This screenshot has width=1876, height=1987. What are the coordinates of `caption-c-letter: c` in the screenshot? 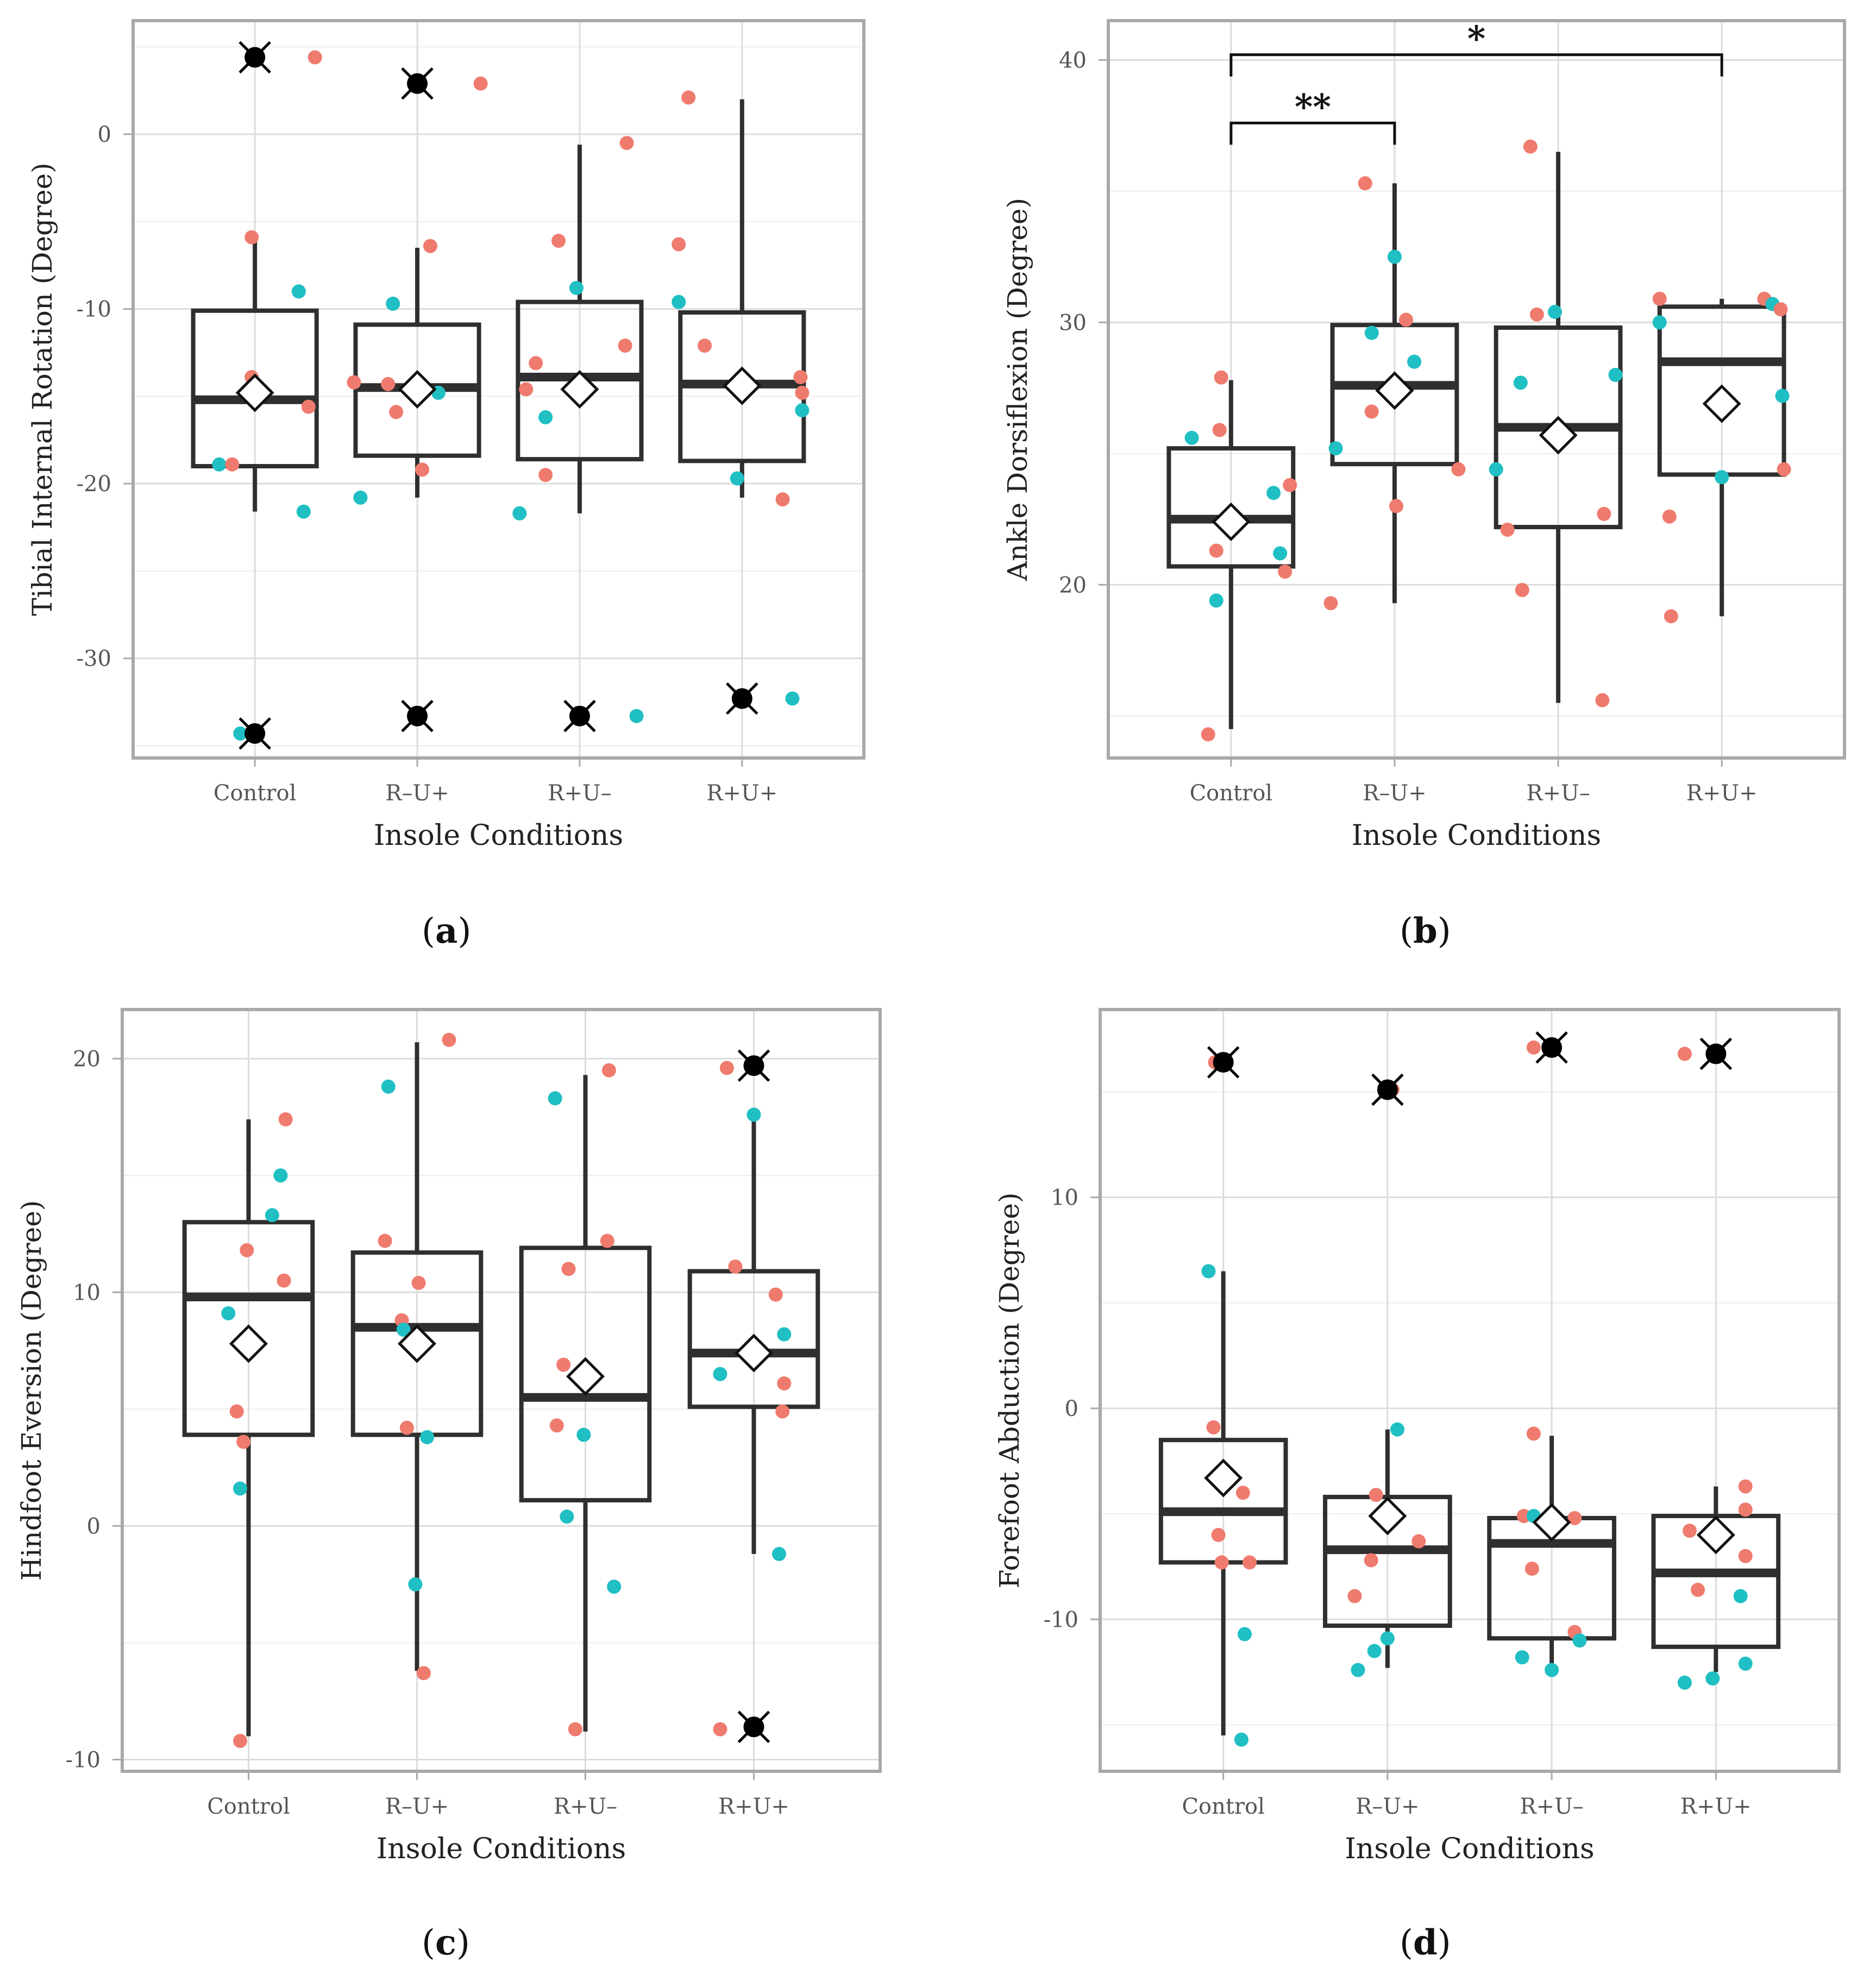 It's located at (445, 1942).